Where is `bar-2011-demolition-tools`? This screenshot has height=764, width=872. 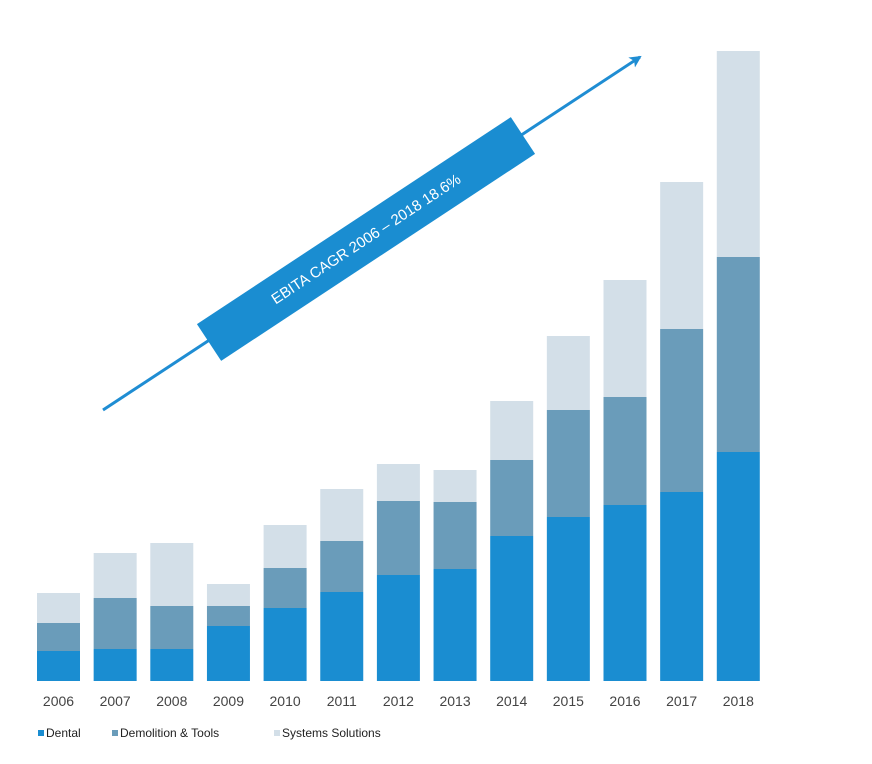 bar-2011-demolition-tools is located at coordinates (342, 566).